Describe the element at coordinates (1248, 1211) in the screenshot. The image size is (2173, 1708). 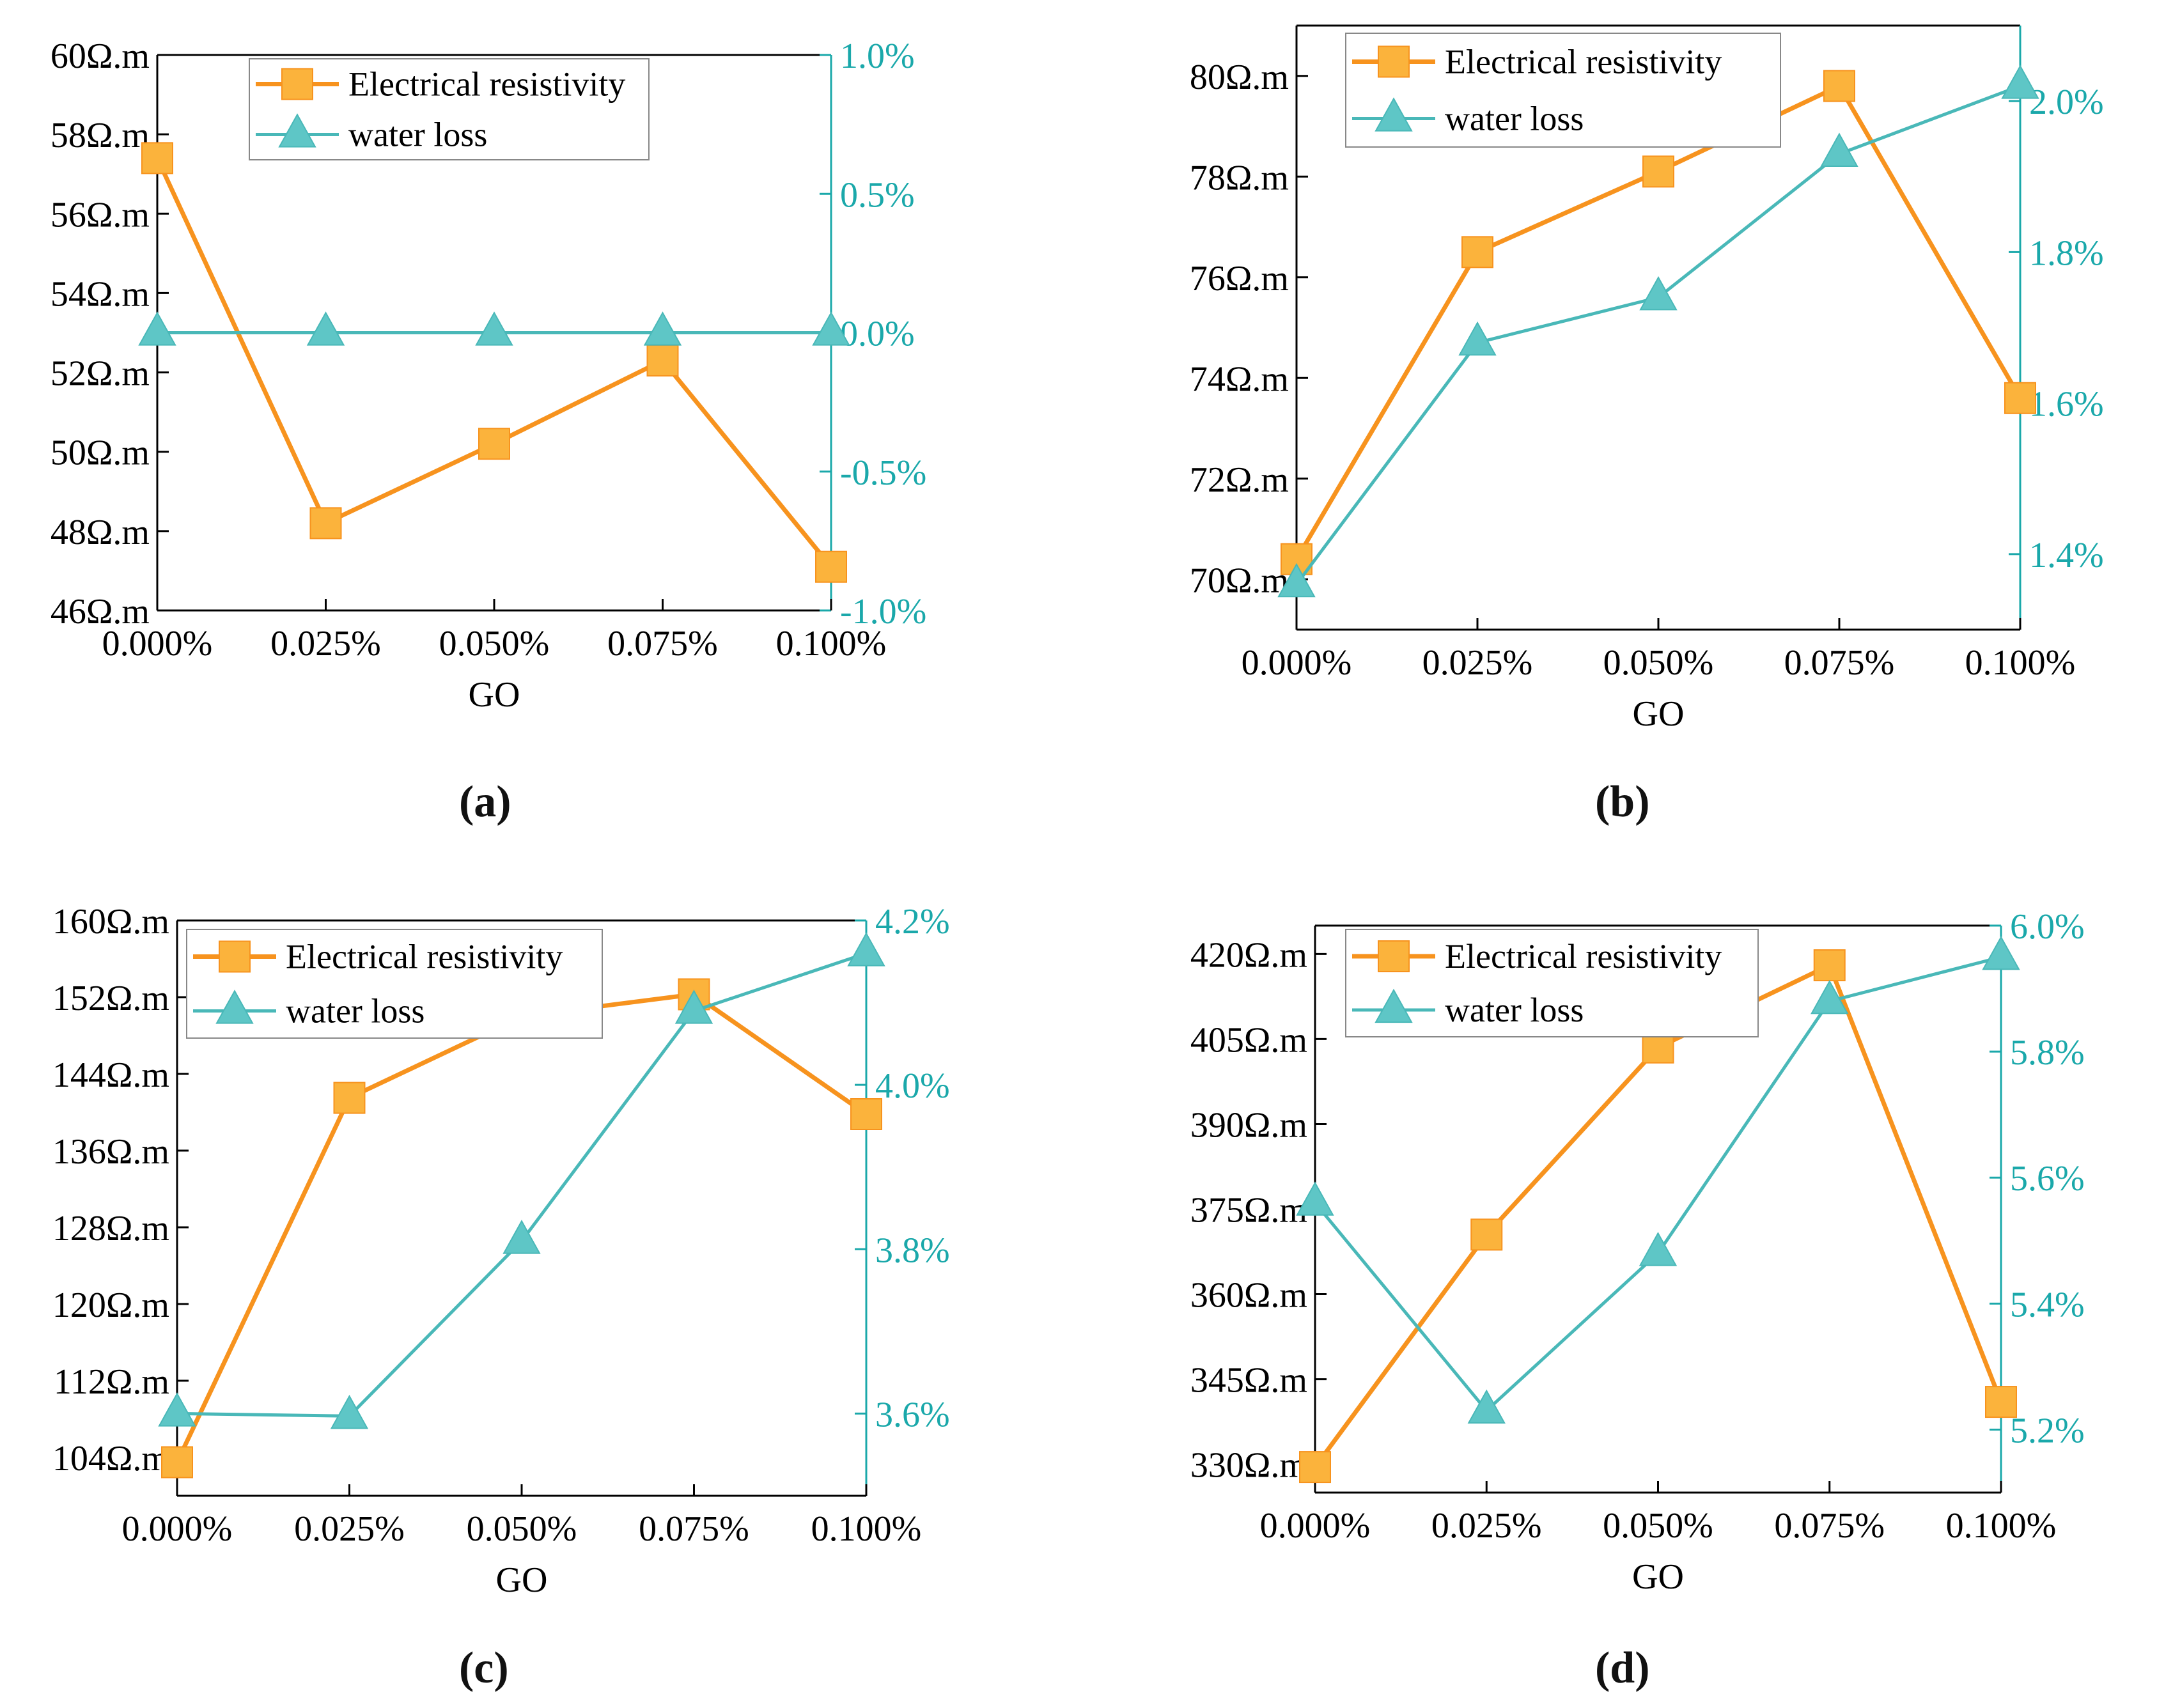
I see `left-tick-label: 375Ω.m` at that location.